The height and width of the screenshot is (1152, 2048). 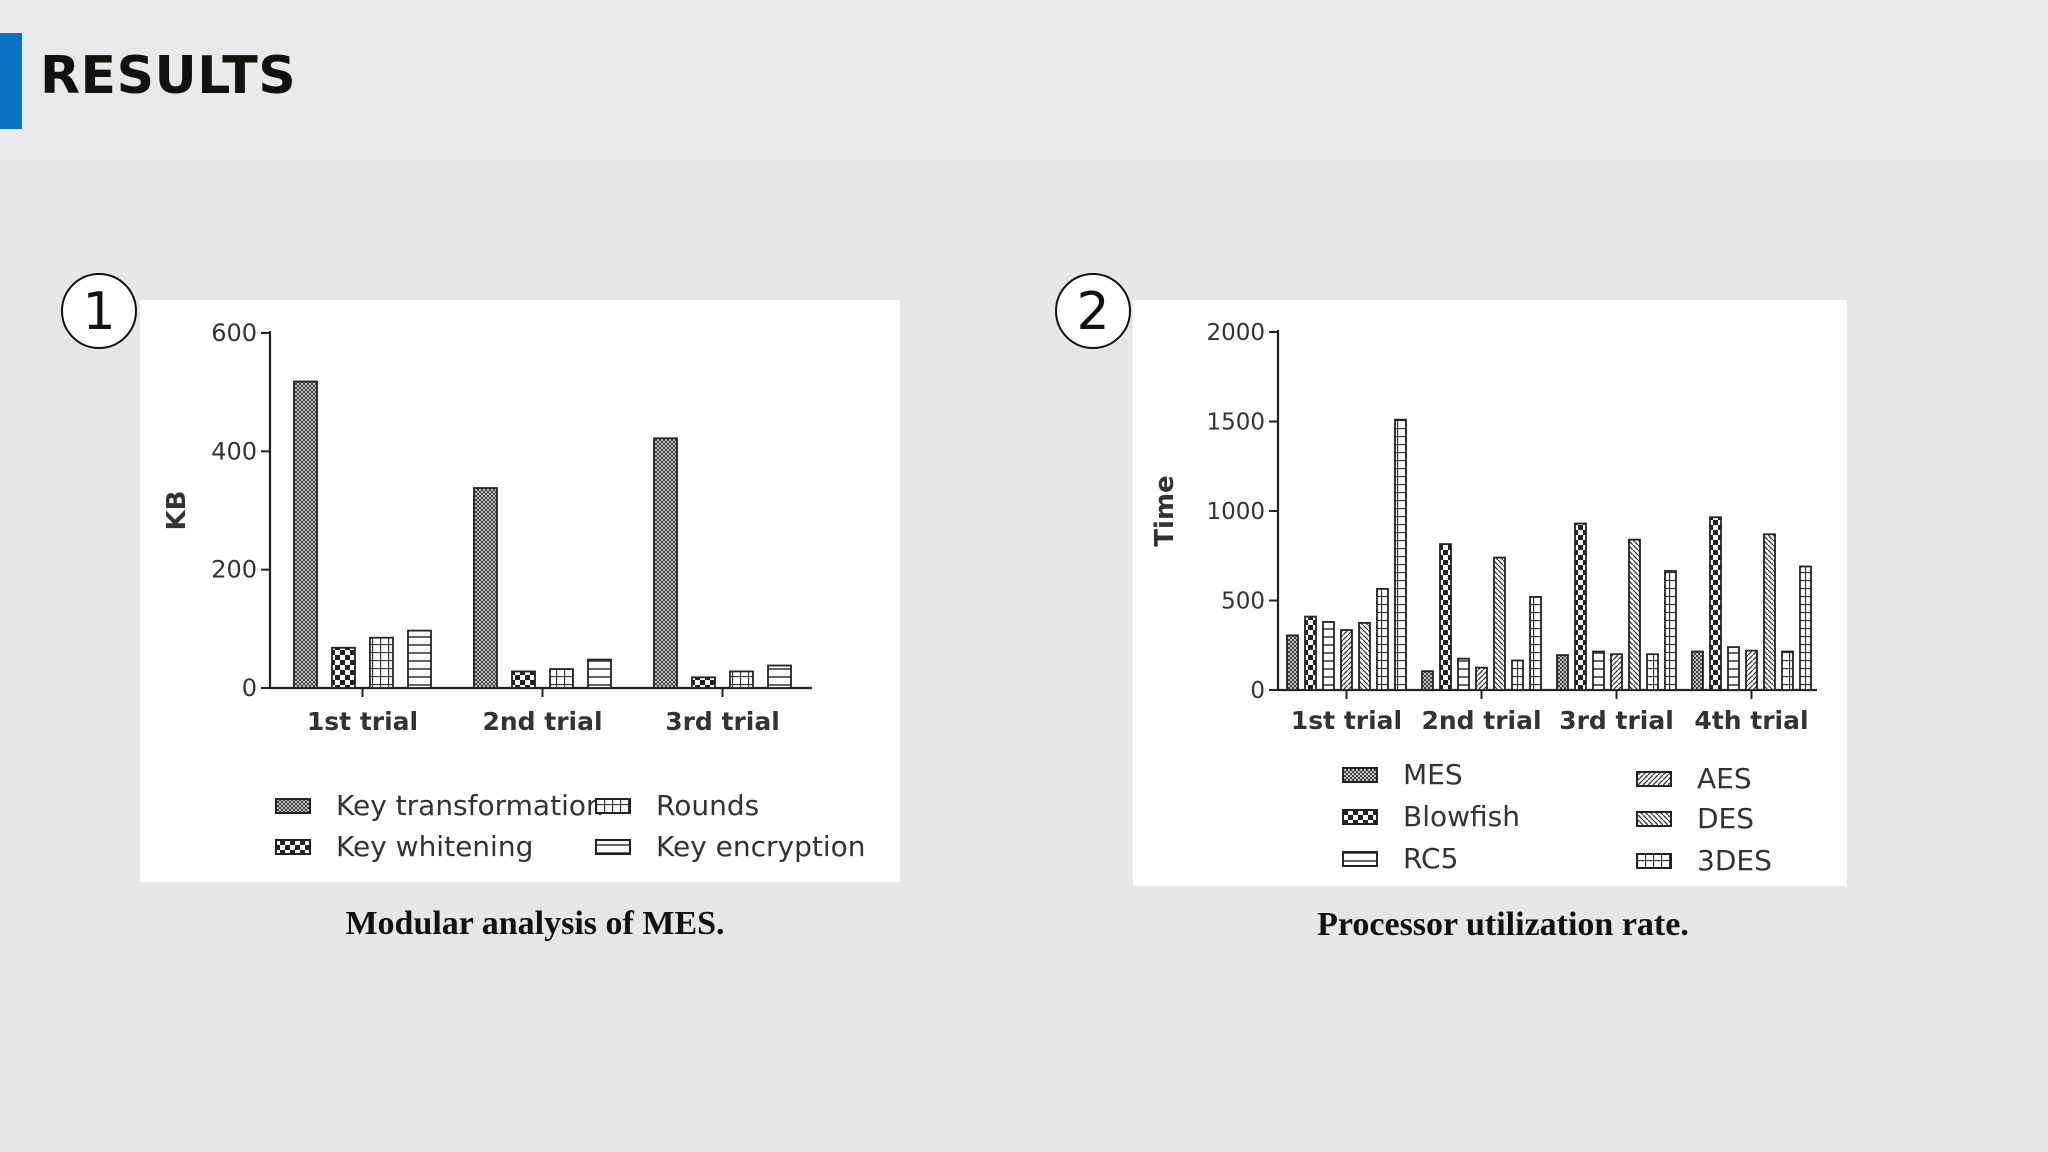 I want to click on legend-label: MES, so click(x=1433, y=774).